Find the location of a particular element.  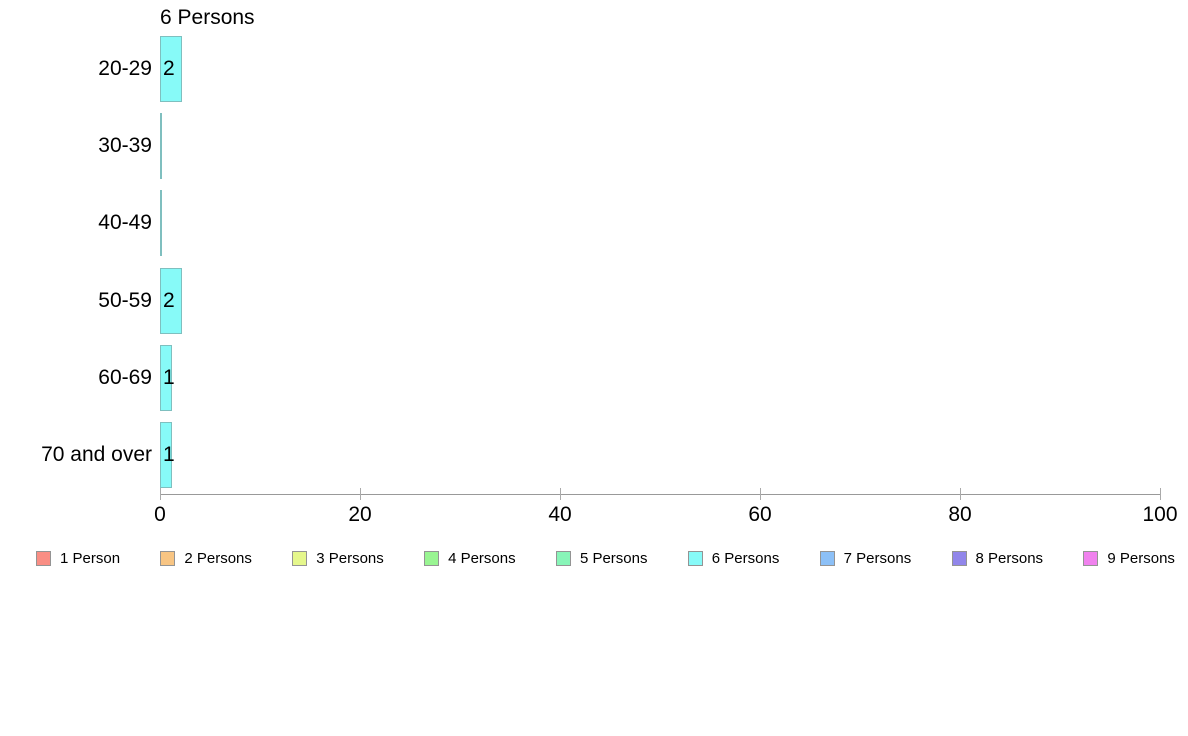

legend-item: 5 Persons is located at coordinates (601, 558).